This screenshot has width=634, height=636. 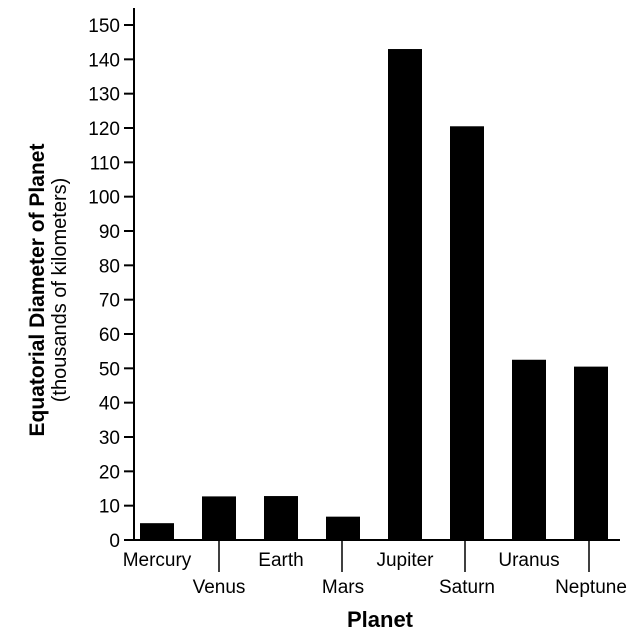 What do you see at coordinates (591, 453) in the screenshot?
I see `bar-neptune` at bounding box center [591, 453].